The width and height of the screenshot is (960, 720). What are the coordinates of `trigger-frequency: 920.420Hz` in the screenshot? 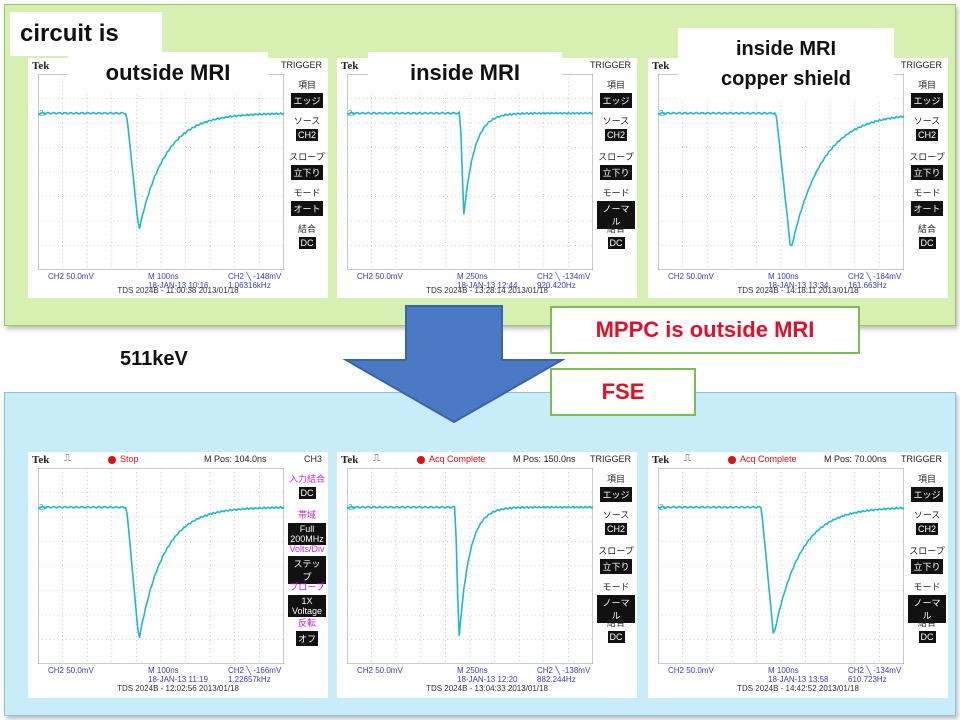 It's located at (556, 285).